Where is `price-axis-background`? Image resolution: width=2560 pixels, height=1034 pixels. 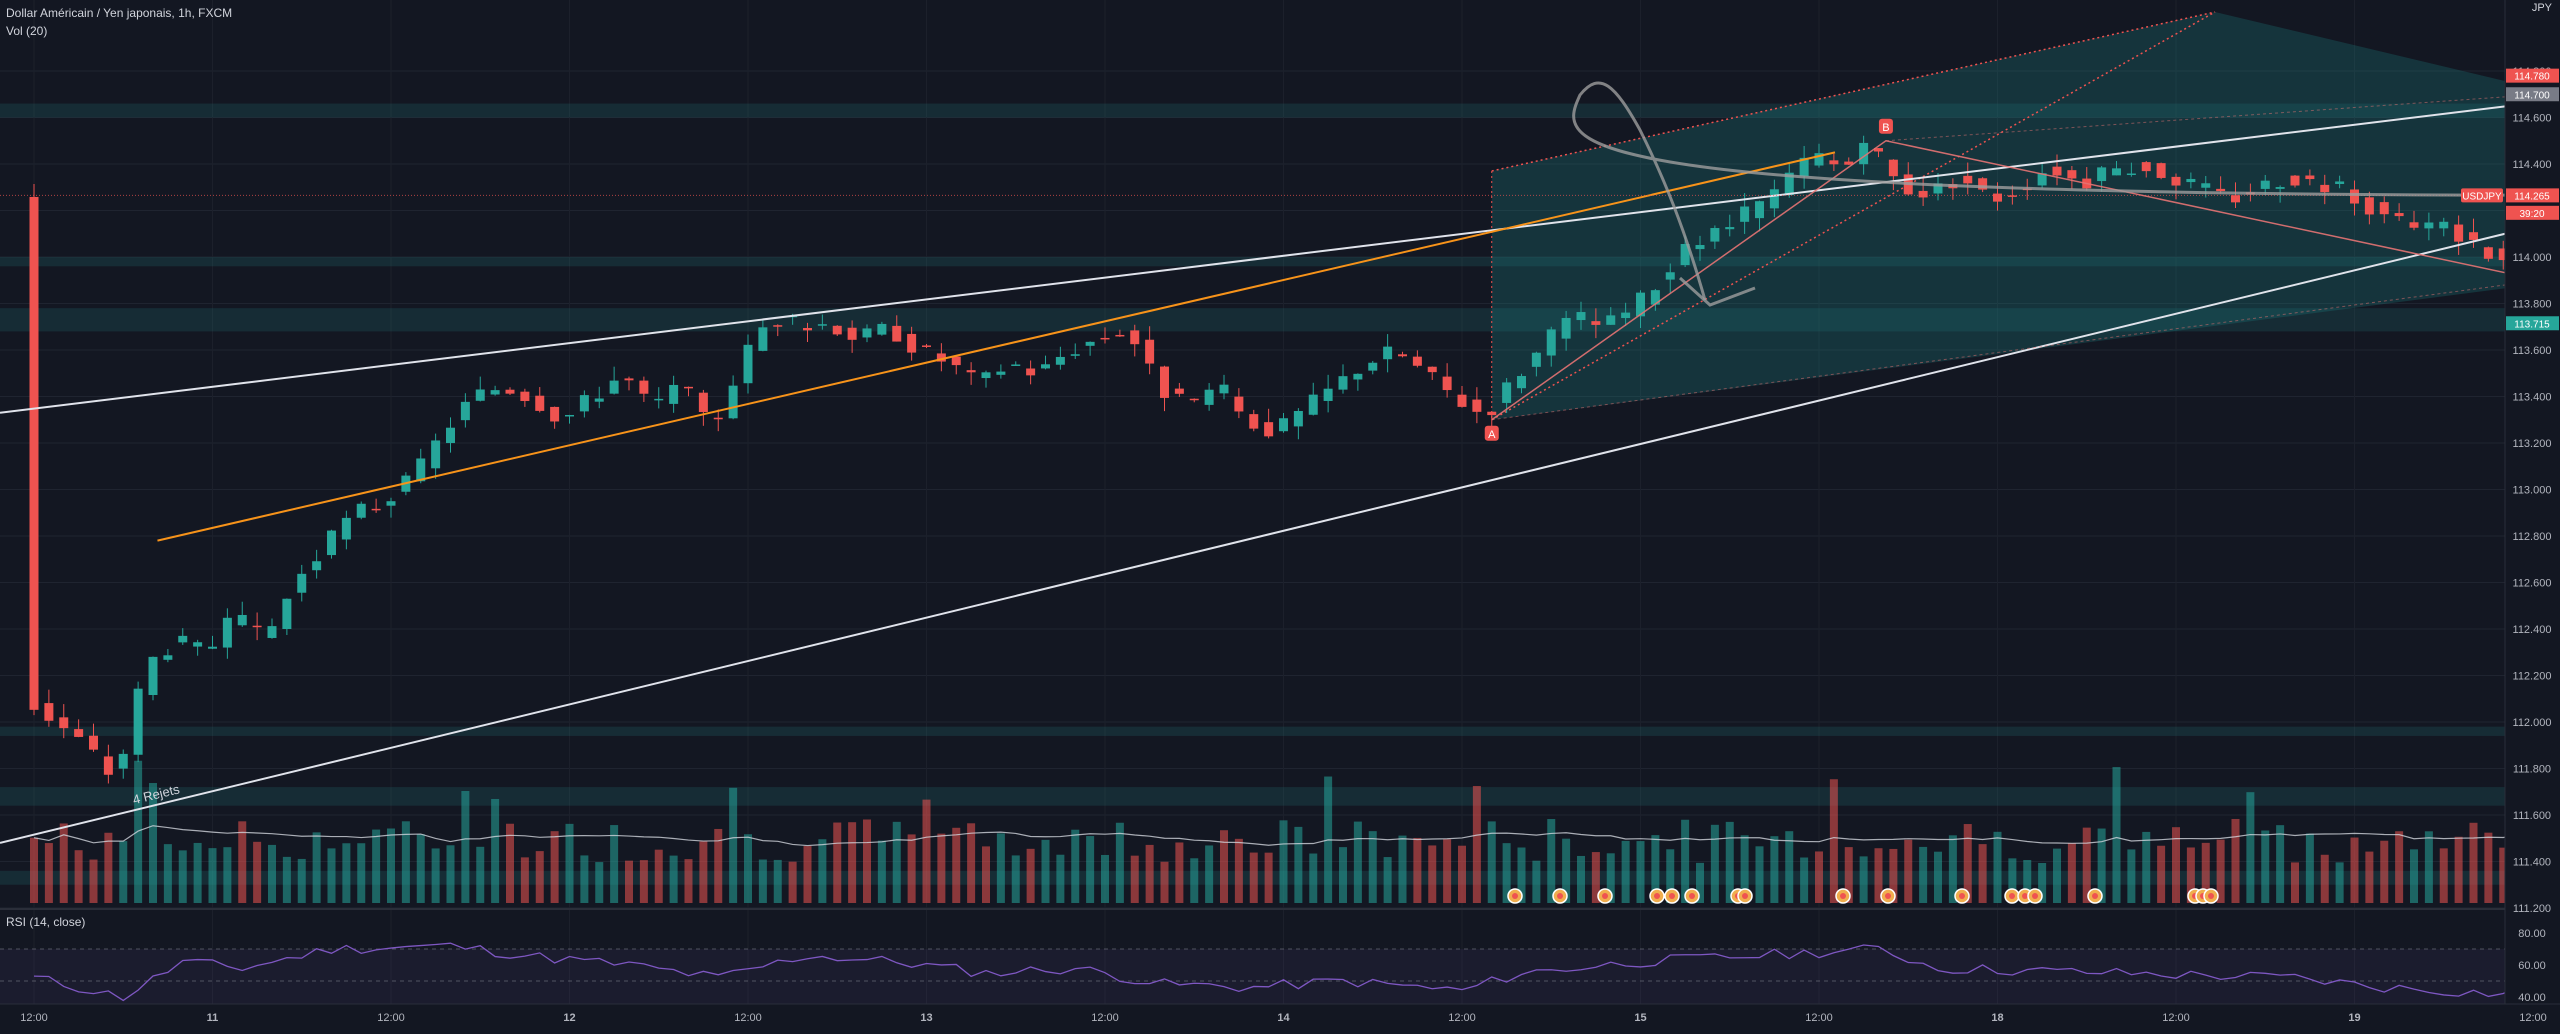 price-axis-background is located at coordinates (2532, 514).